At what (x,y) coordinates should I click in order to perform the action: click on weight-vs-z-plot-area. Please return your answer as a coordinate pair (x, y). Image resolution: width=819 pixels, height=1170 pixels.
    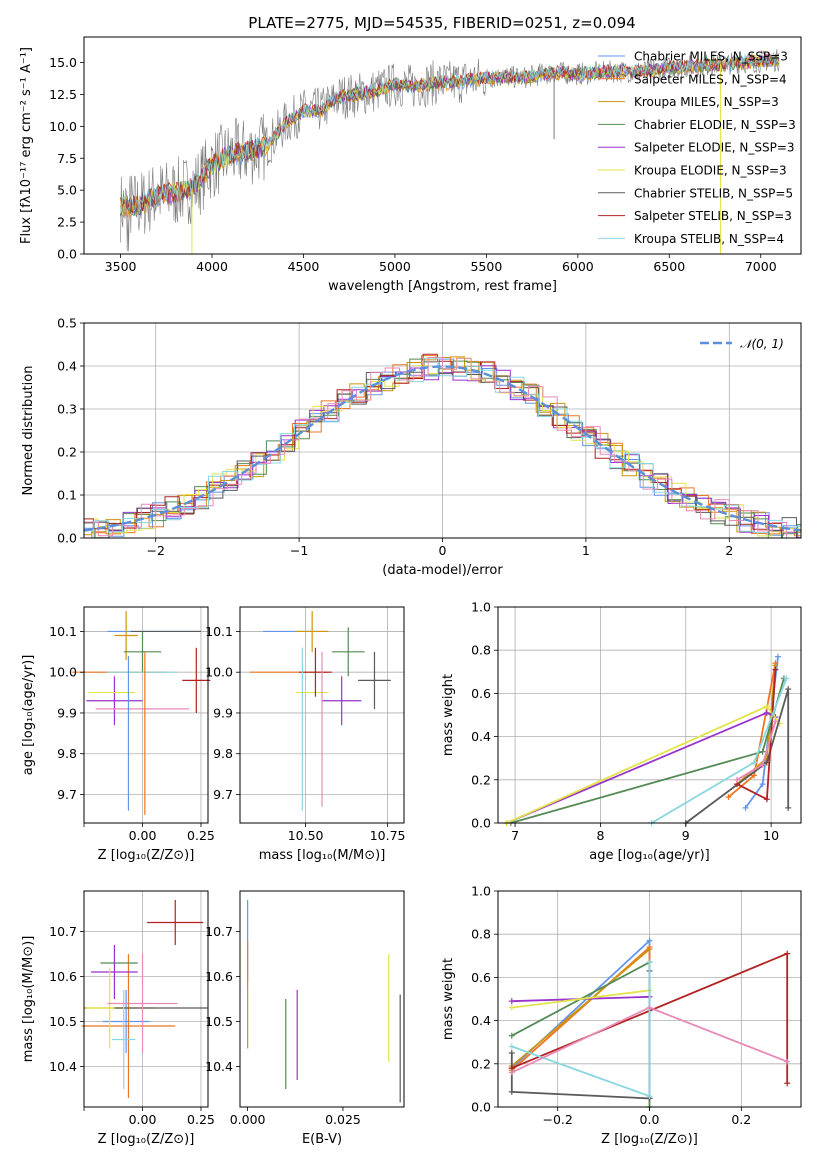
    Looking at the image, I should click on (649, 1023).